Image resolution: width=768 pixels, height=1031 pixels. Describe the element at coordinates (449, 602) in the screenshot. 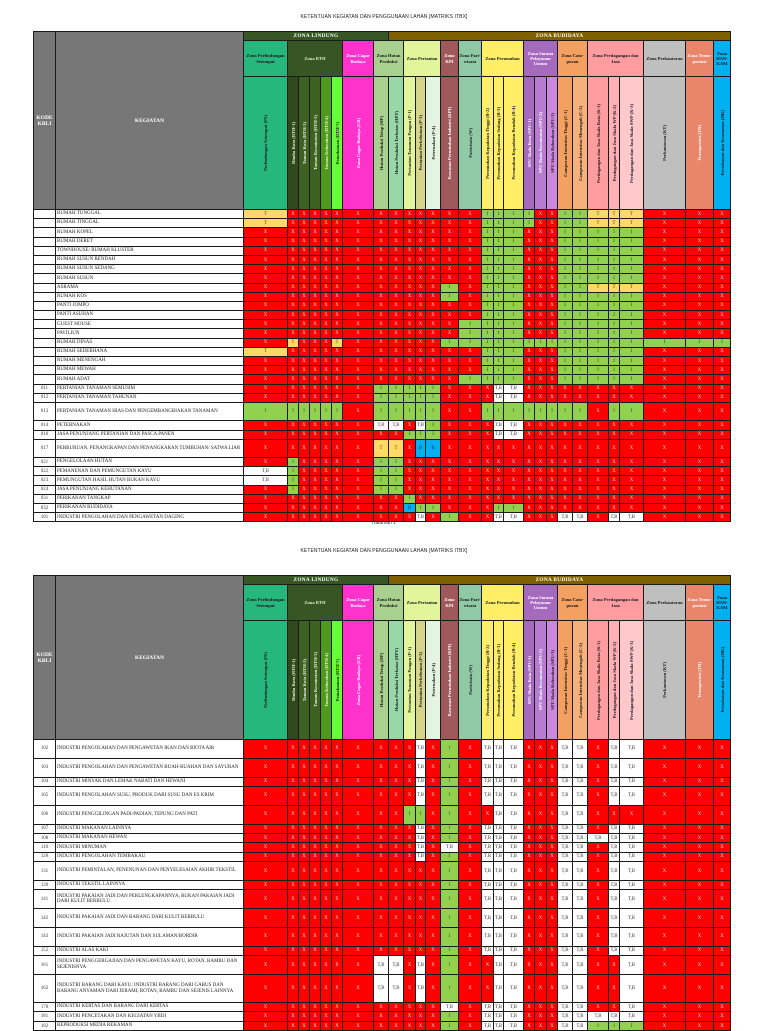

I see `zone-header: Zona KPI` at that location.